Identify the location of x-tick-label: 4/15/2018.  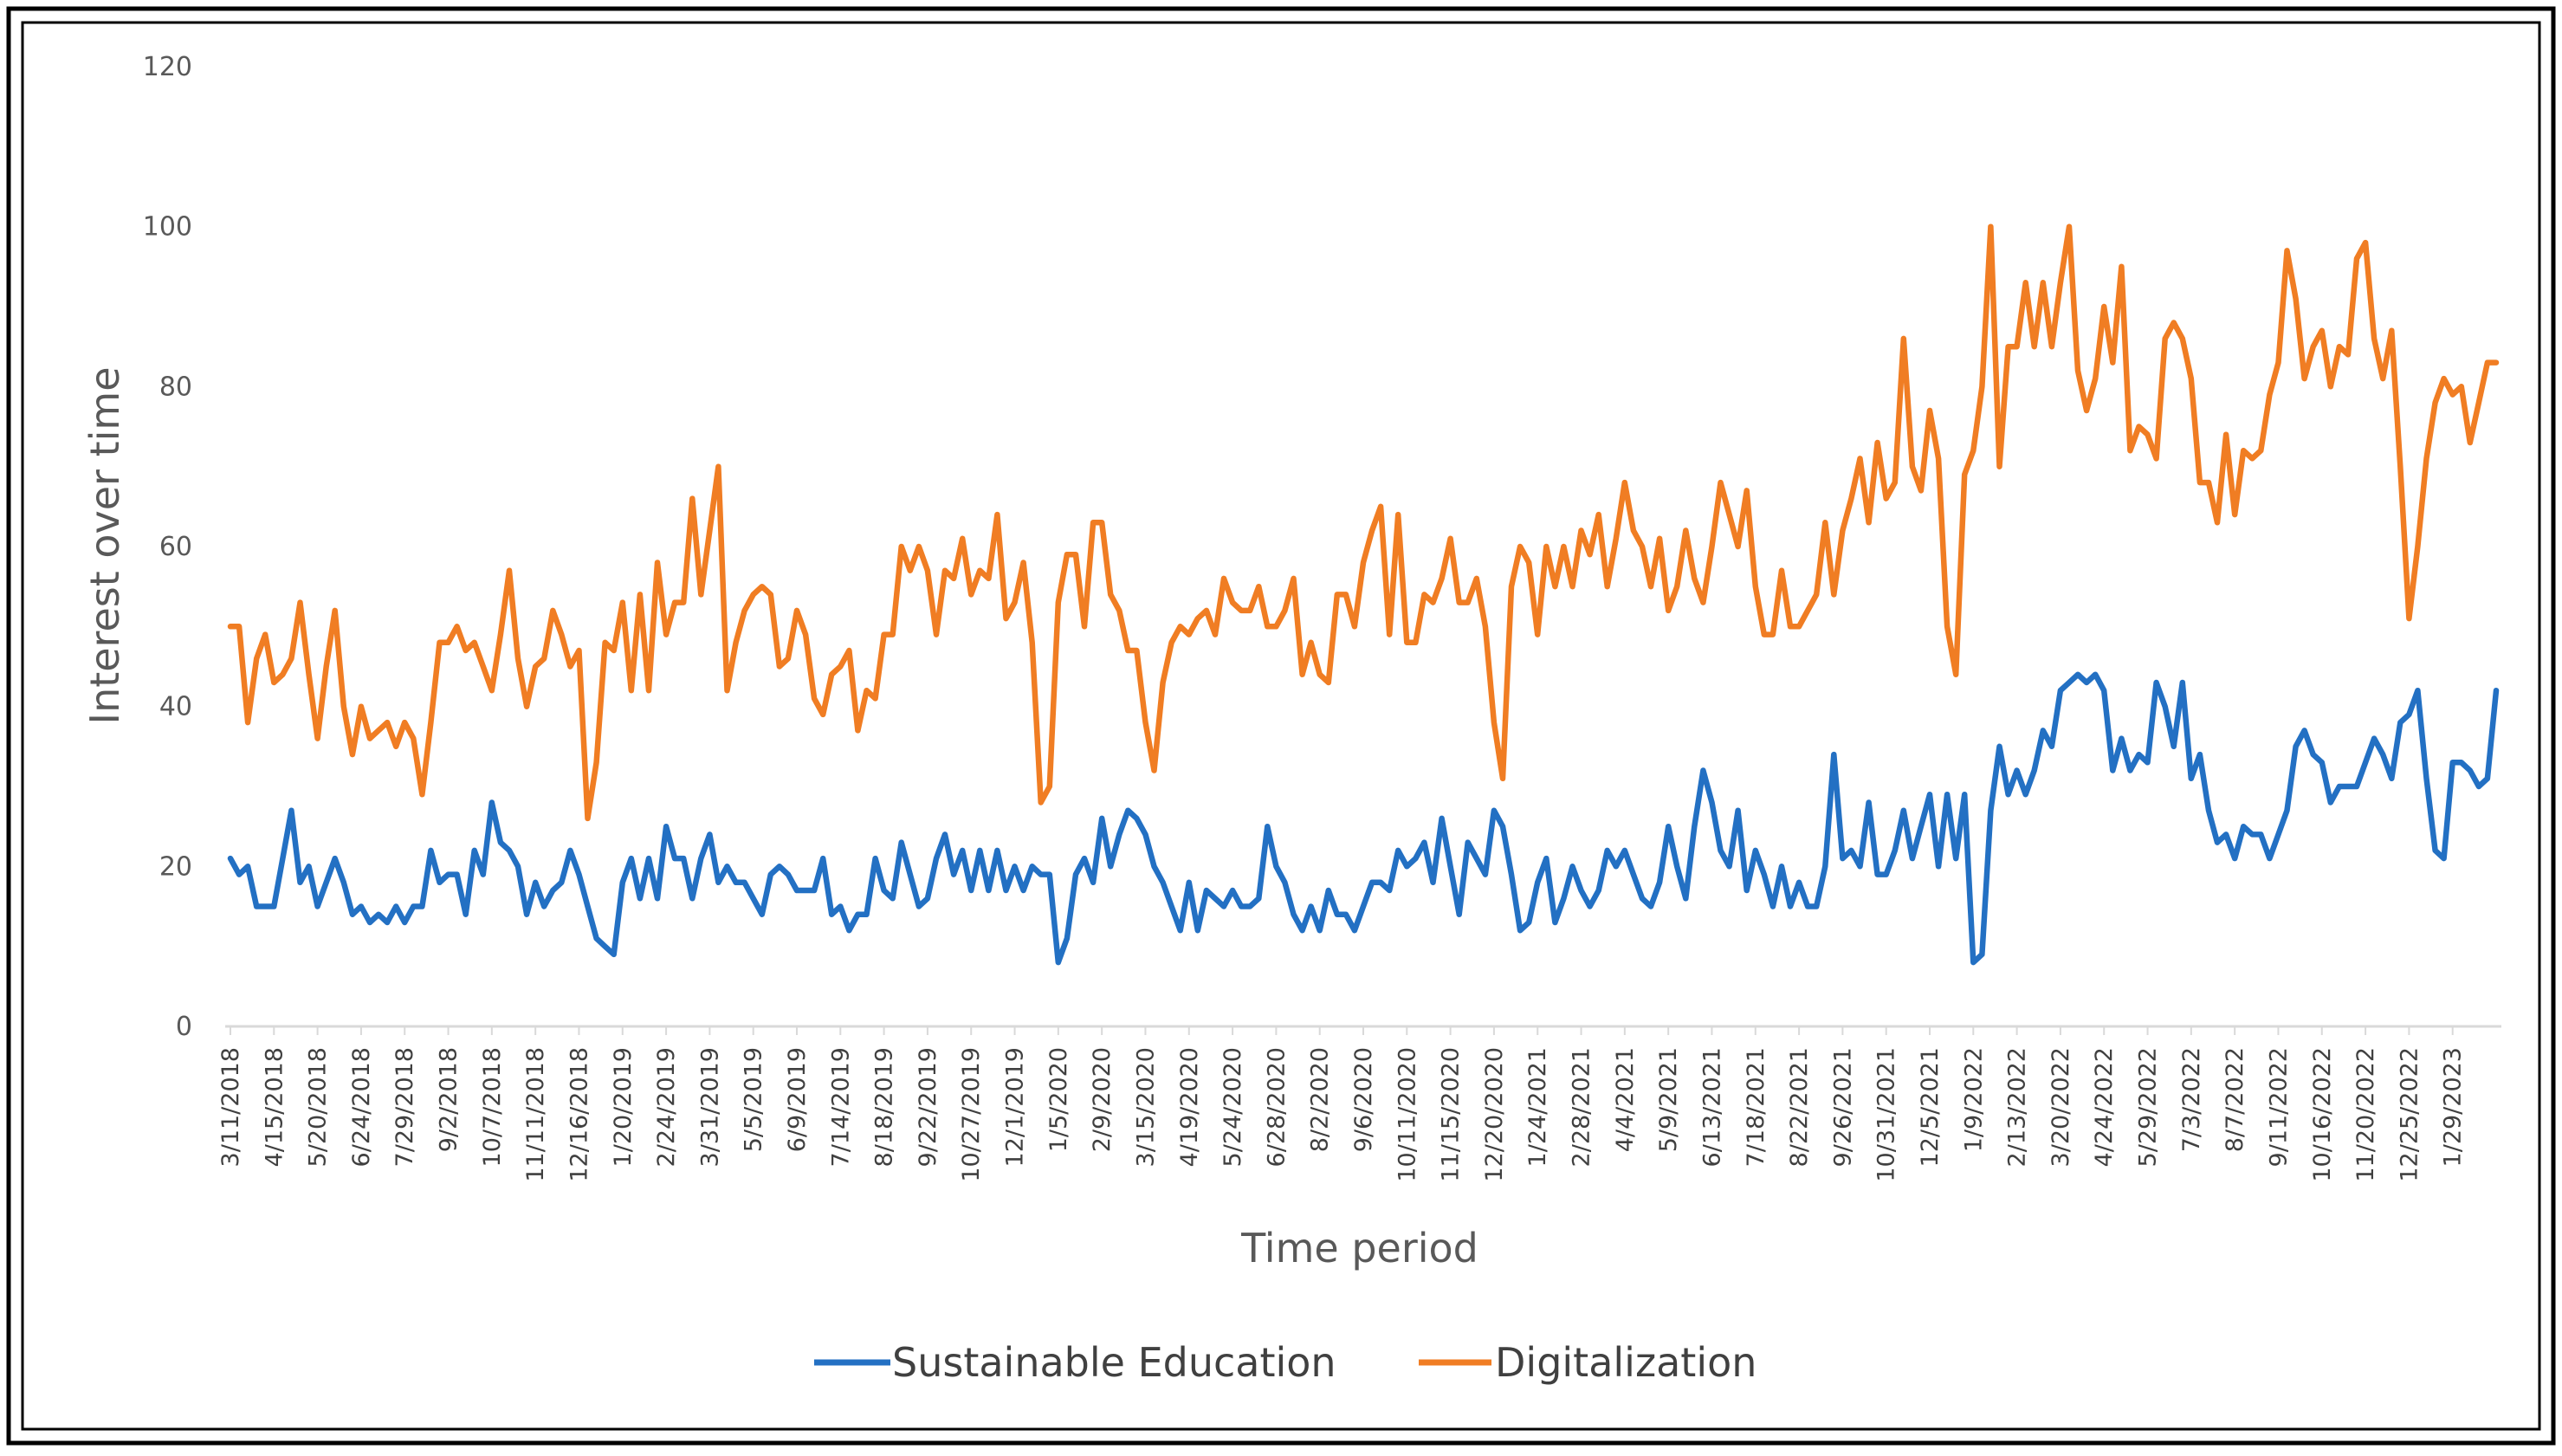
(274, 1107).